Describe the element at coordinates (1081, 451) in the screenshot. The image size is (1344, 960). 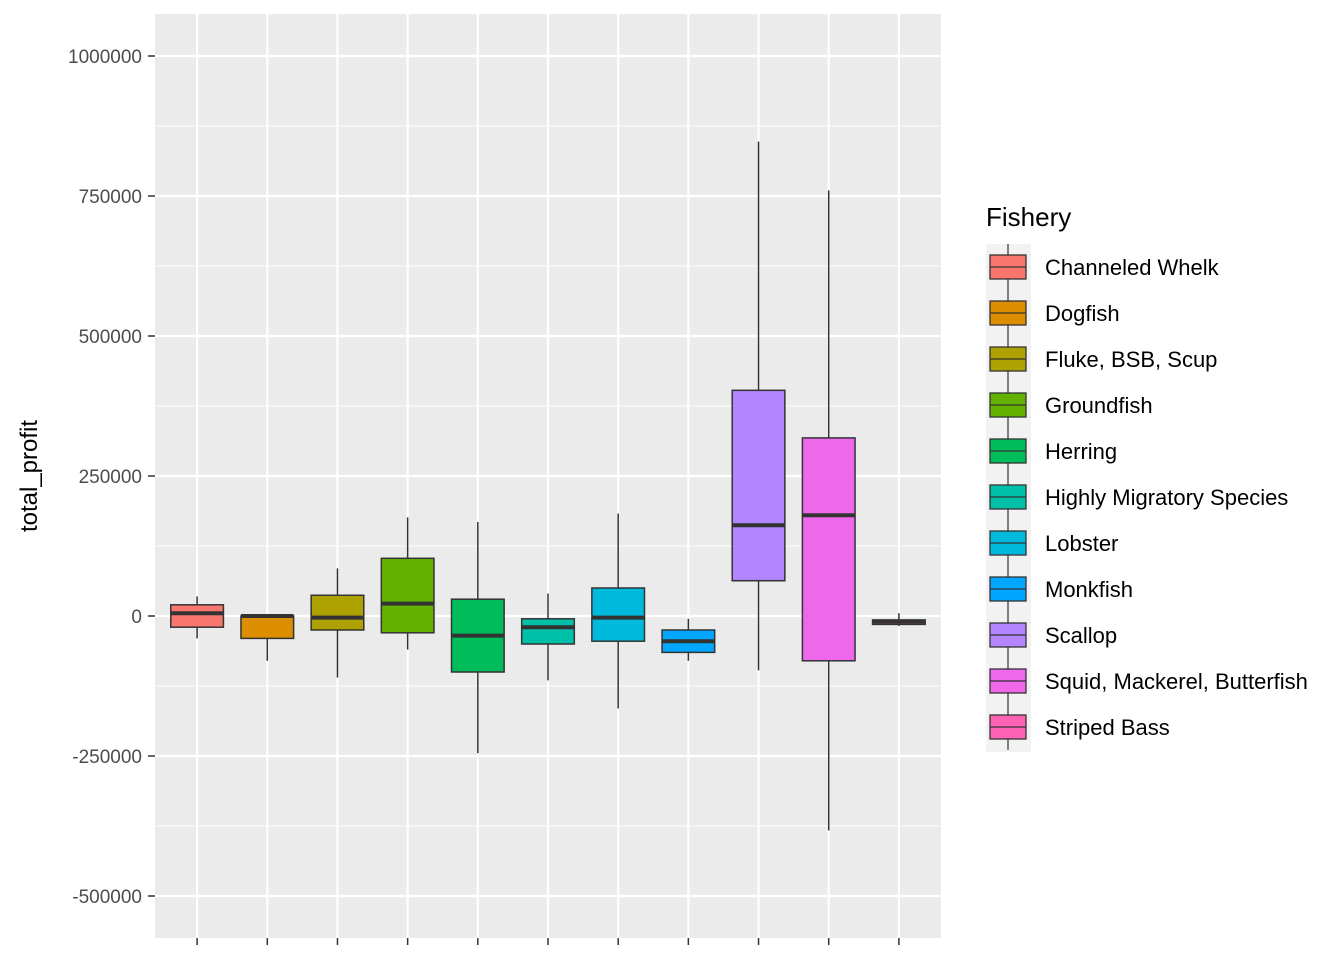
I see `legend-label: Herring` at that location.